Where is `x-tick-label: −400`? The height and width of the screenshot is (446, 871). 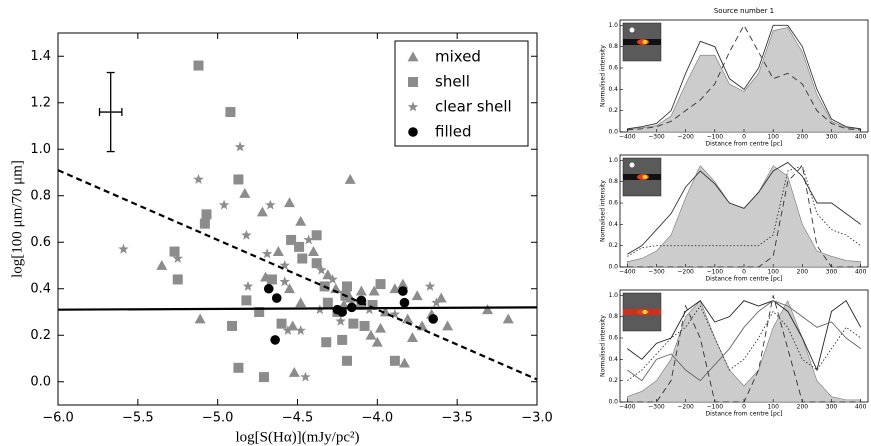 x-tick-label: −400 is located at coordinates (627, 272).